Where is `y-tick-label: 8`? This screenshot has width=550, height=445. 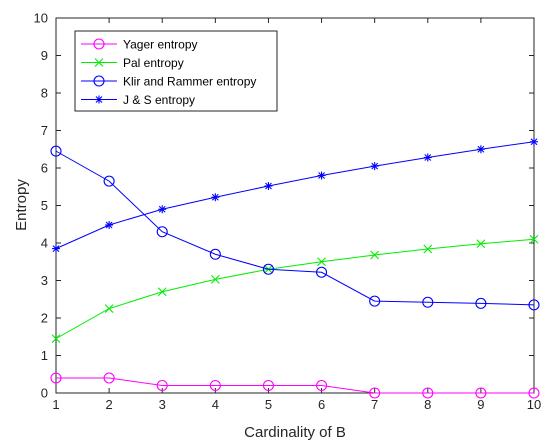 y-tick-label: 8 is located at coordinates (44, 93).